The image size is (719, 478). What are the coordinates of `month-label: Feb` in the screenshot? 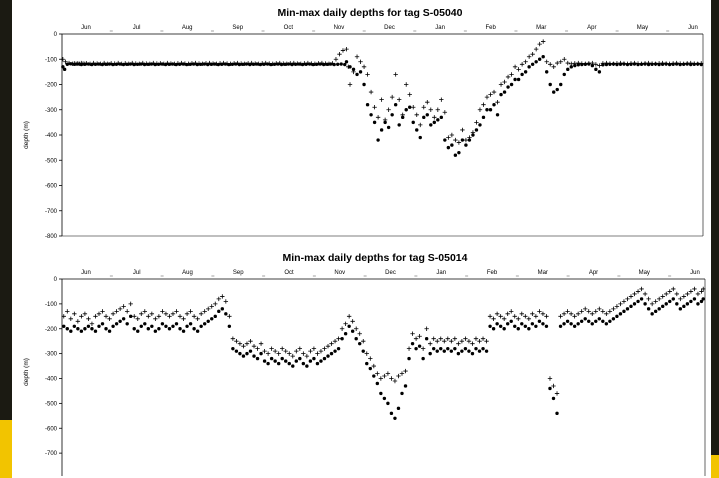 It's located at (490, 28).